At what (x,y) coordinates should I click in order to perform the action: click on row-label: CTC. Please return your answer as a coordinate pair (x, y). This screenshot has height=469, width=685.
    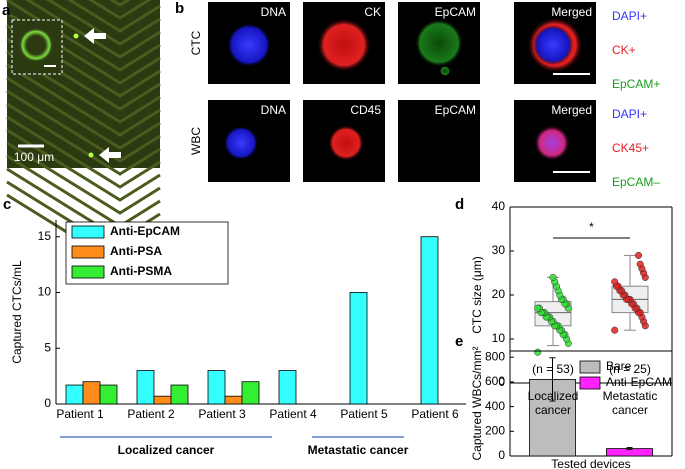
    Looking at the image, I should click on (196, 42).